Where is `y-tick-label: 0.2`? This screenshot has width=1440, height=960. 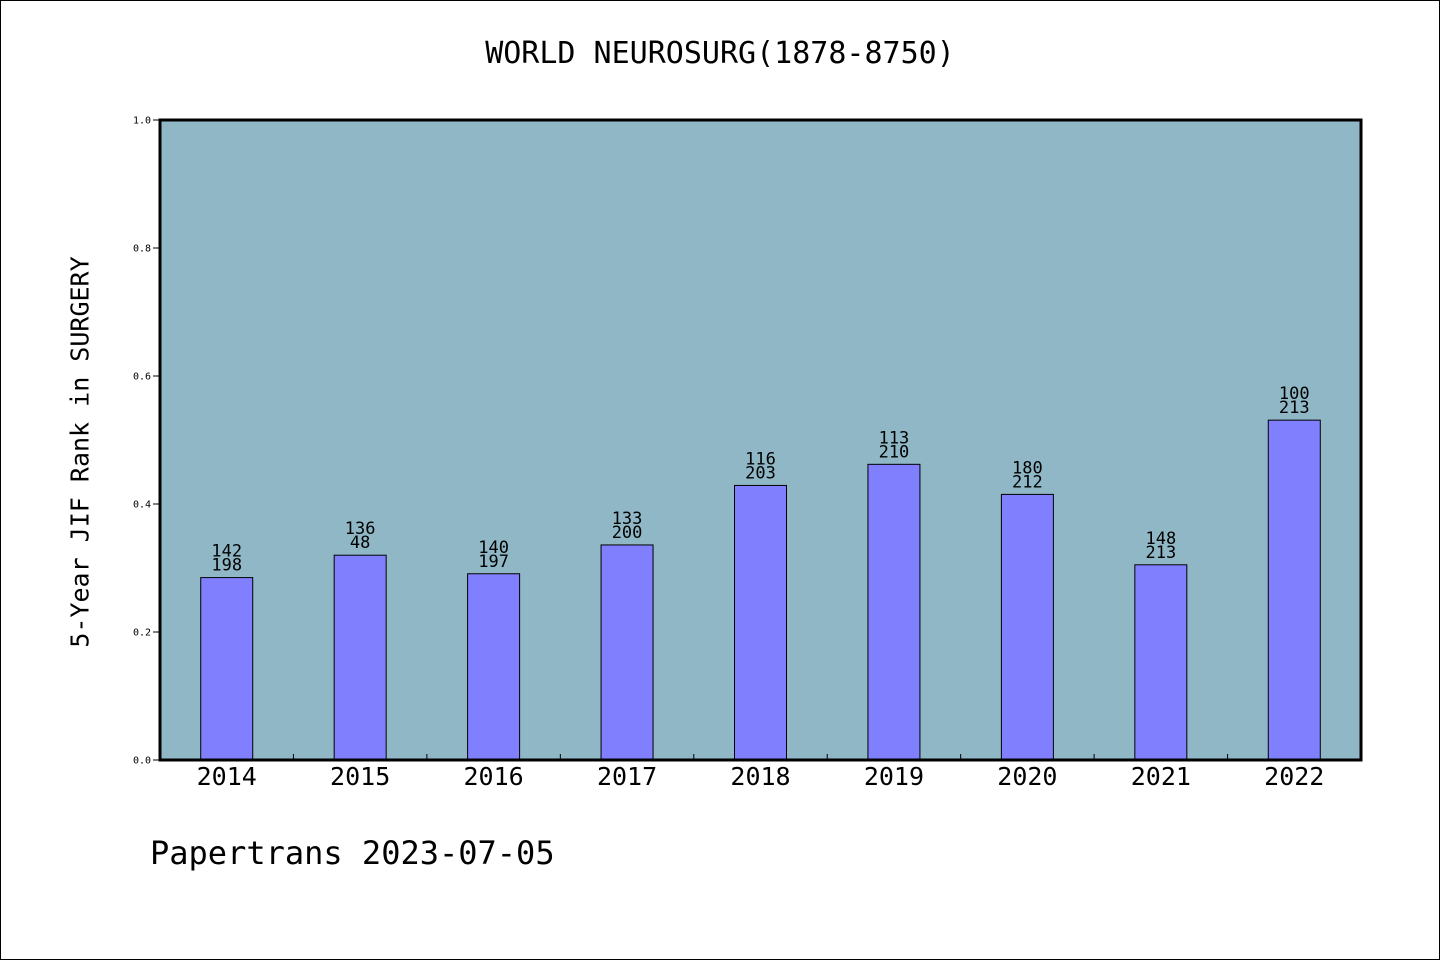
y-tick-label: 0.2 is located at coordinates (142, 633).